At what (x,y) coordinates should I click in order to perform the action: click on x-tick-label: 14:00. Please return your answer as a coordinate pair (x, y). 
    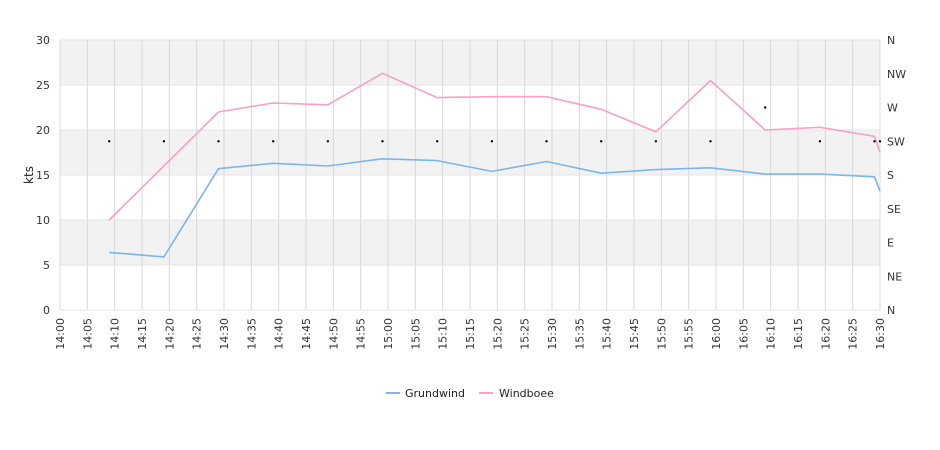
    Looking at the image, I should click on (60, 334).